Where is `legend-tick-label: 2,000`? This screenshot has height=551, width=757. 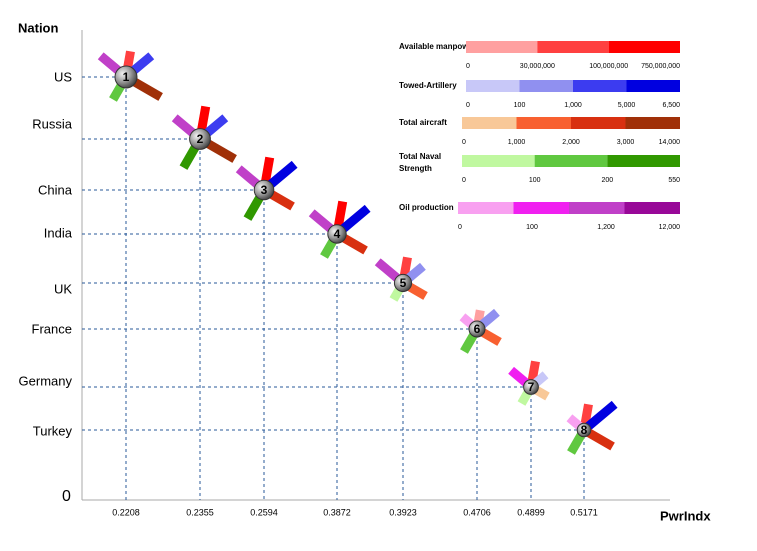 legend-tick-label: 2,000 is located at coordinates (571, 142).